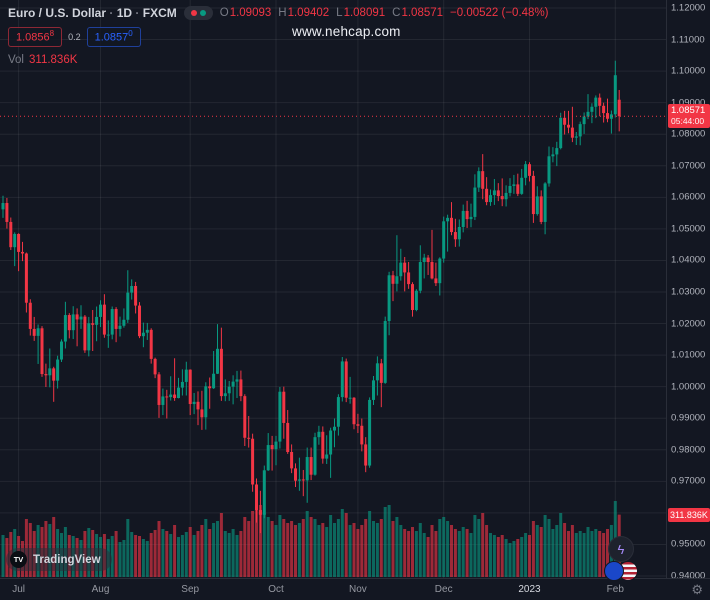  What do you see at coordinates (35, 37) in the screenshot?
I see `sell-price-button: 1.08568` at bounding box center [35, 37].